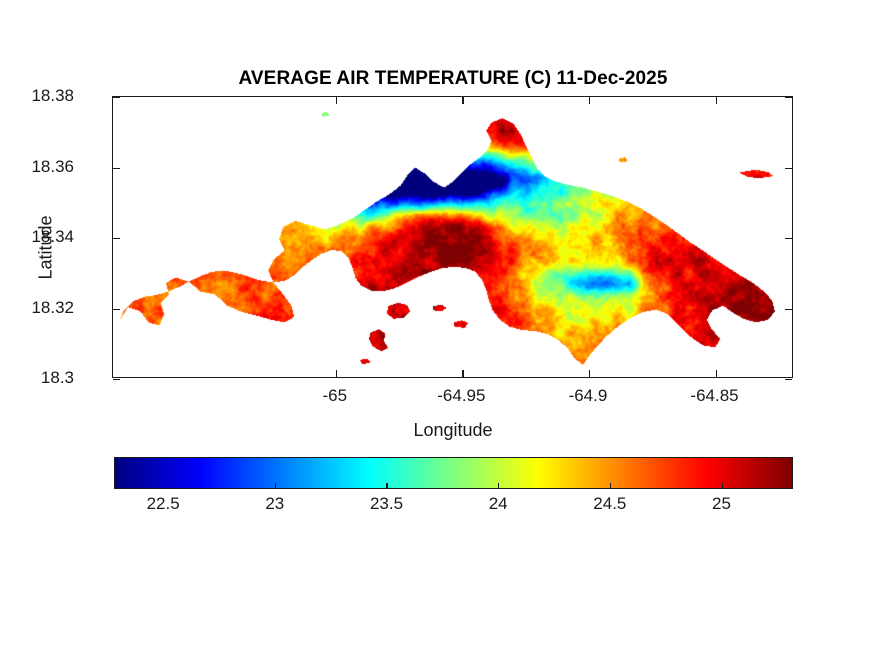 The width and height of the screenshot is (875, 656). What do you see at coordinates (335, 395) in the screenshot?
I see `x-tick-label: -65` at bounding box center [335, 395].